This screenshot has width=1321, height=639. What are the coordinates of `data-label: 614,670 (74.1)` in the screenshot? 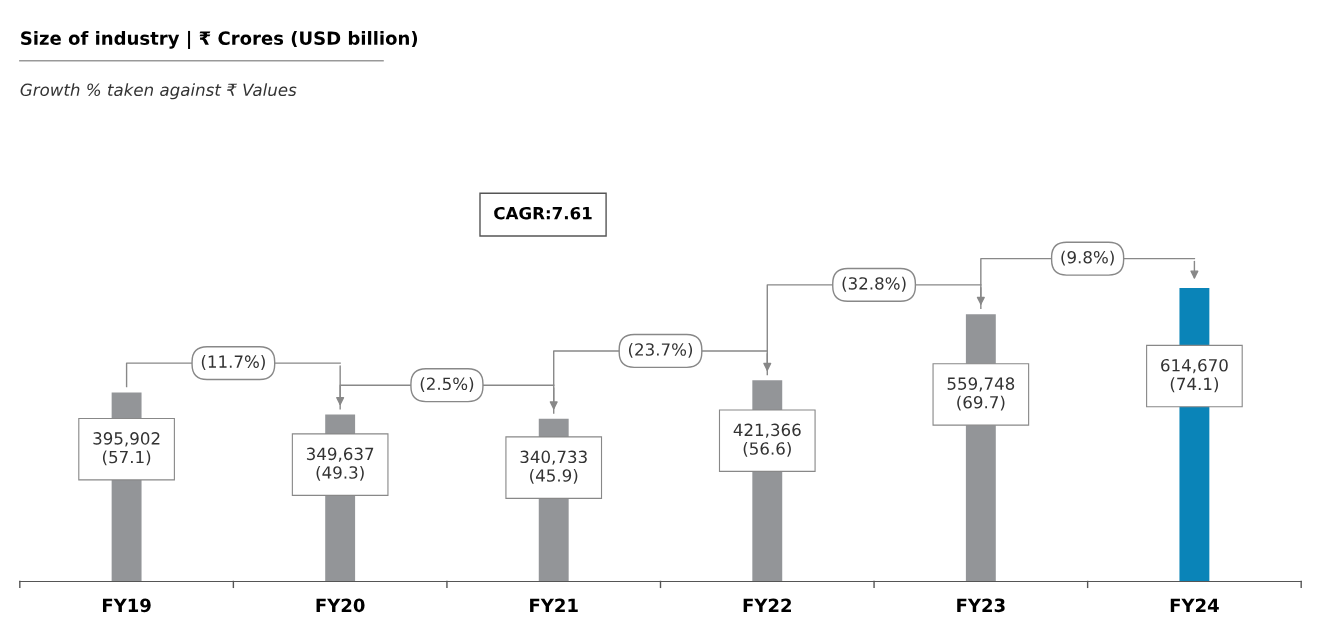 It's located at (1194, 375).